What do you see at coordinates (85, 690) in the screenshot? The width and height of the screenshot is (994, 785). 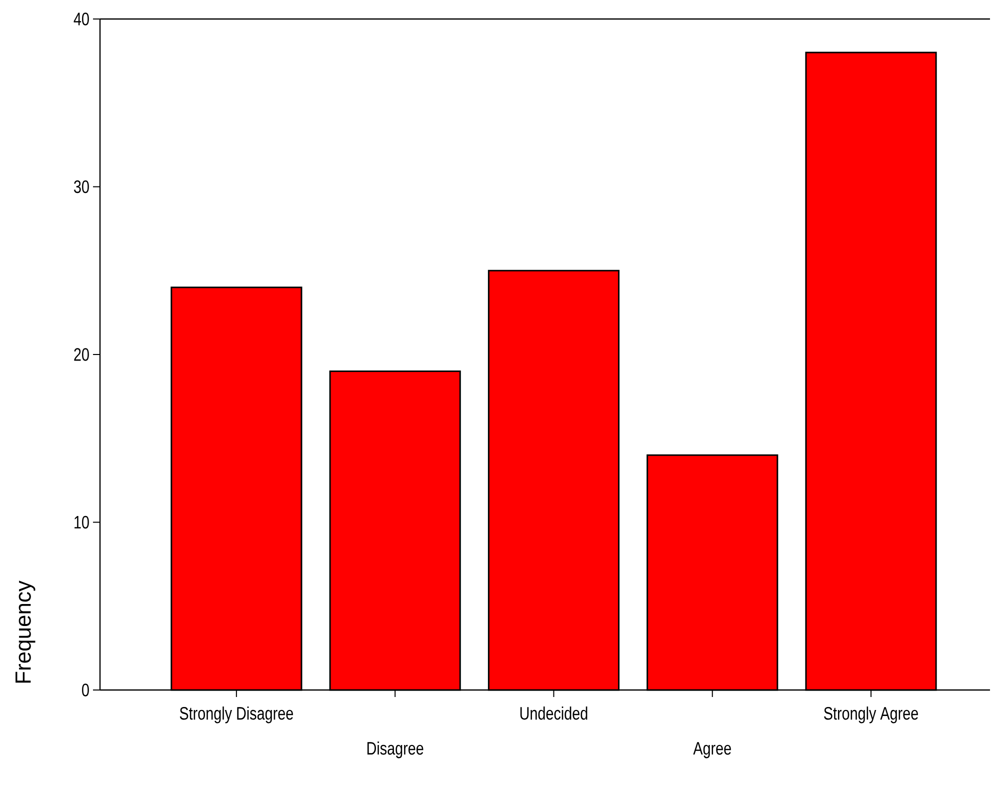 I see `y-tick-label: 0` at bounding box center [85, 690].